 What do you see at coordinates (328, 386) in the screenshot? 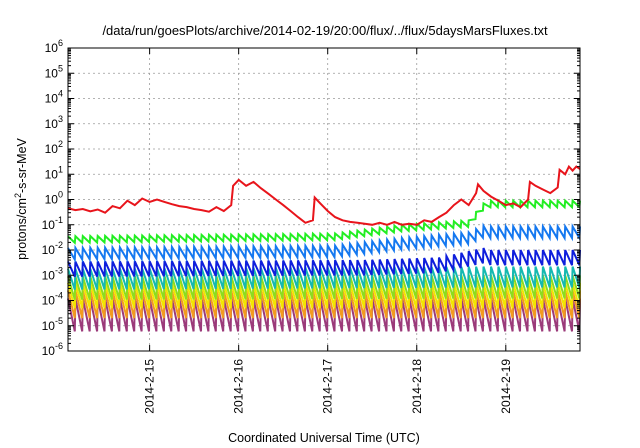
I see `x-tick-label: 2014-2-17` at bounding box center [328, 386].